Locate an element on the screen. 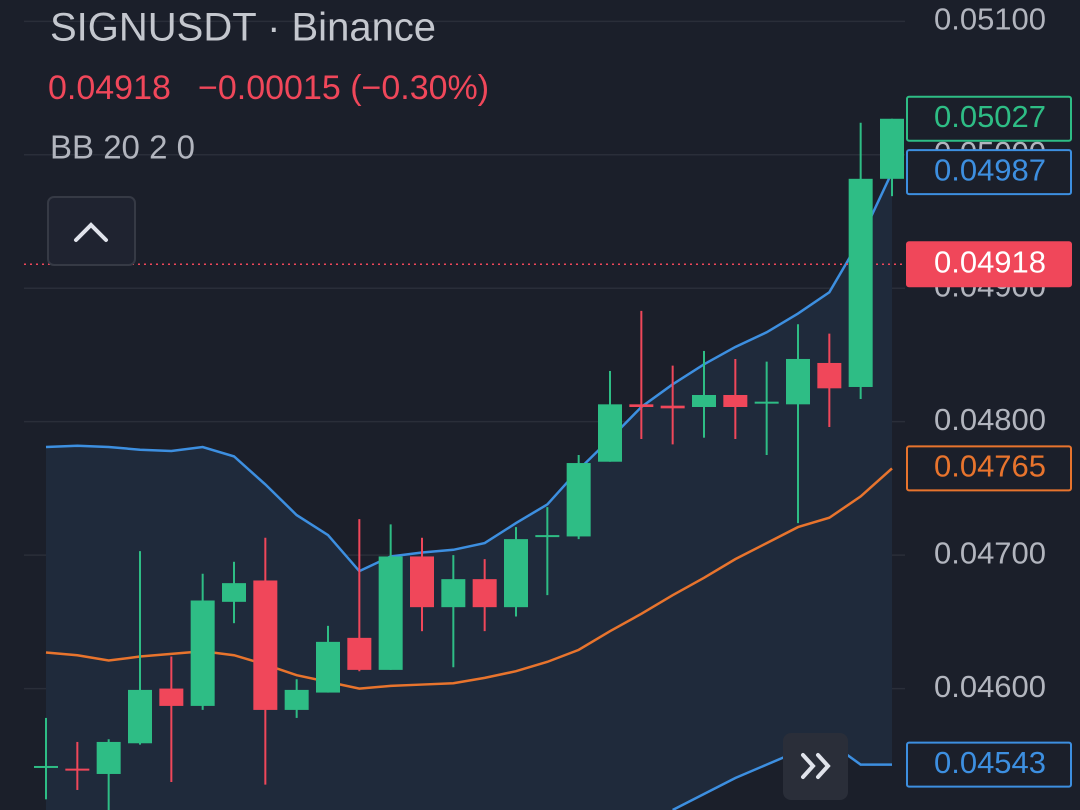  price-label: 0.05027 is located at coordinates (990, 116).